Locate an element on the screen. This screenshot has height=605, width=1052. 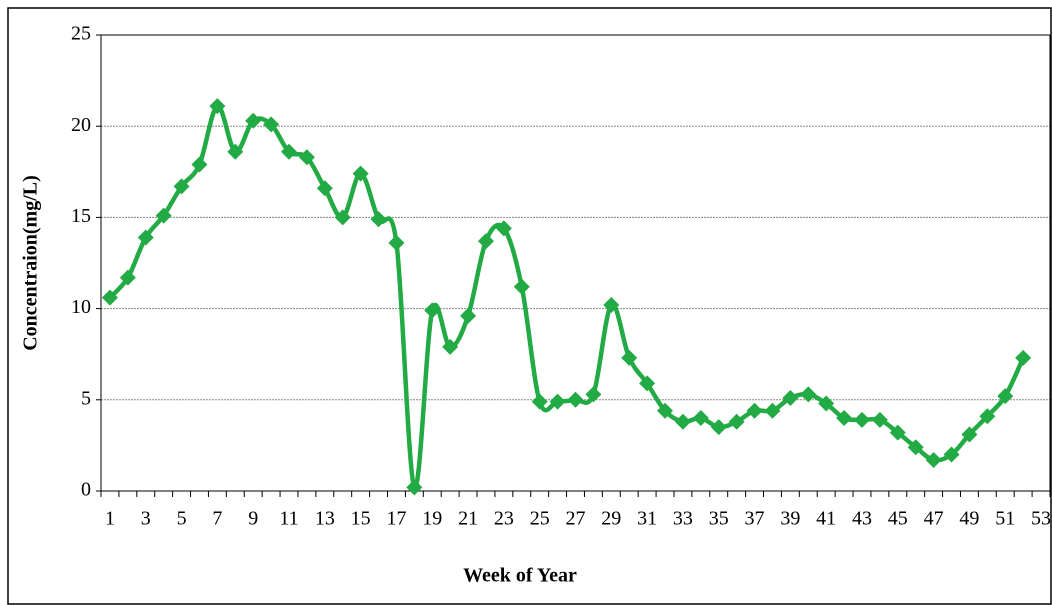
x-tick-label: 41 is located at coordinates (826, 519).